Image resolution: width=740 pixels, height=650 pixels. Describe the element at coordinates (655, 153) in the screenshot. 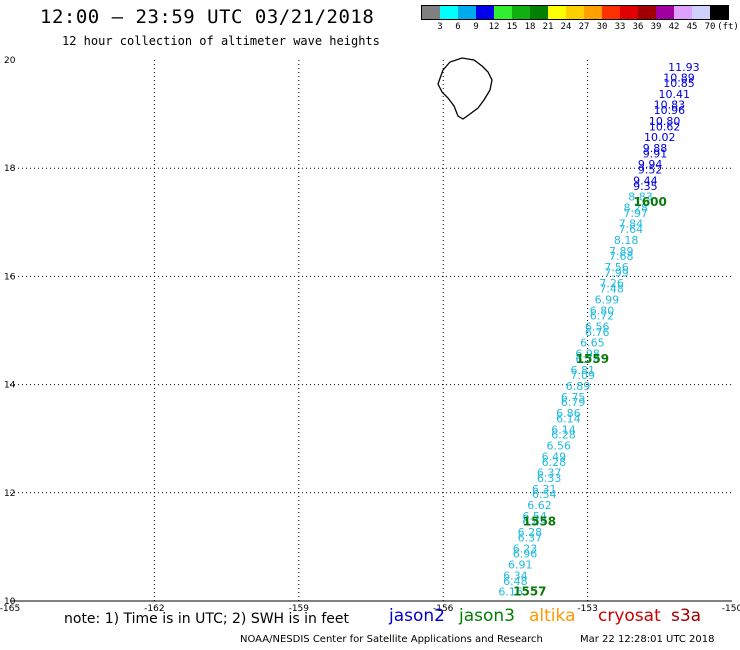

I see `swh-label: 9.91` at that location.